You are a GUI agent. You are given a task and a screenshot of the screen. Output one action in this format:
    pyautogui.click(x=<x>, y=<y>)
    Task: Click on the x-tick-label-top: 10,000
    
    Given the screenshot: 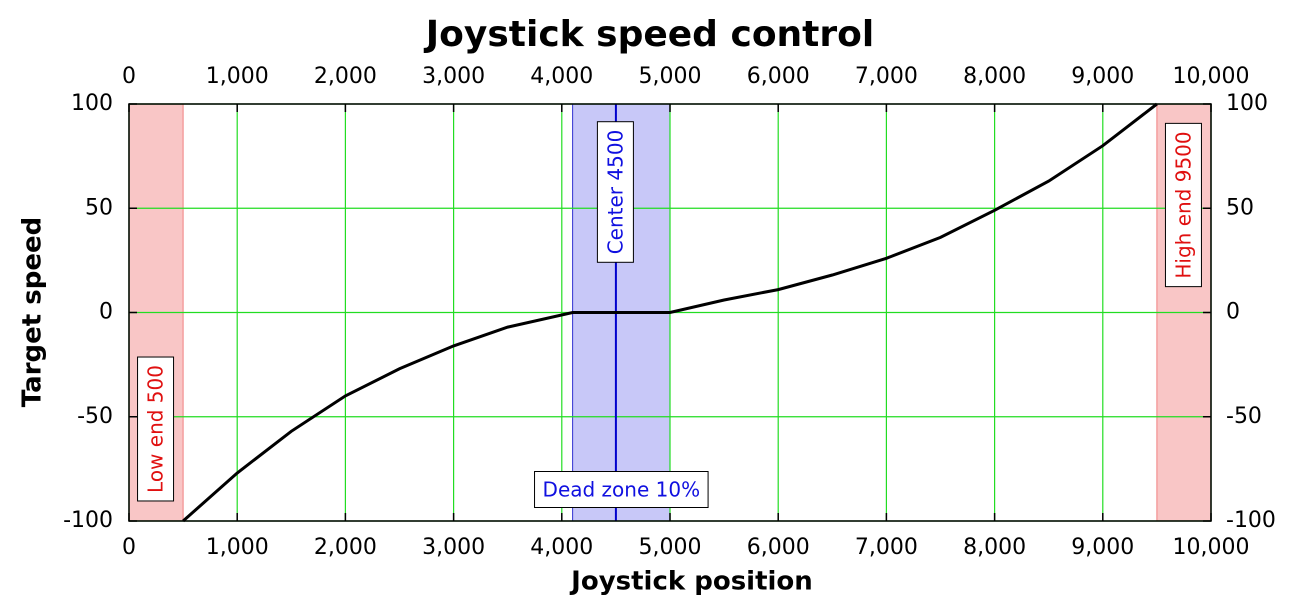 What is the action you would take?
    pyautogui.click(x=1211, y=76)
    